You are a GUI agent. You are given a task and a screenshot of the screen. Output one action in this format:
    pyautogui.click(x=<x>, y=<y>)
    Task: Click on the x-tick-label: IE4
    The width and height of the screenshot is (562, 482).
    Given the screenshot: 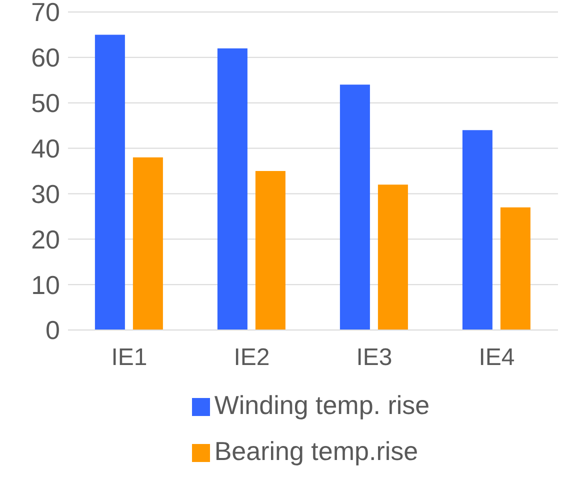 What is the action you would take?
    pyautogui.click(x=496, y=358)
    